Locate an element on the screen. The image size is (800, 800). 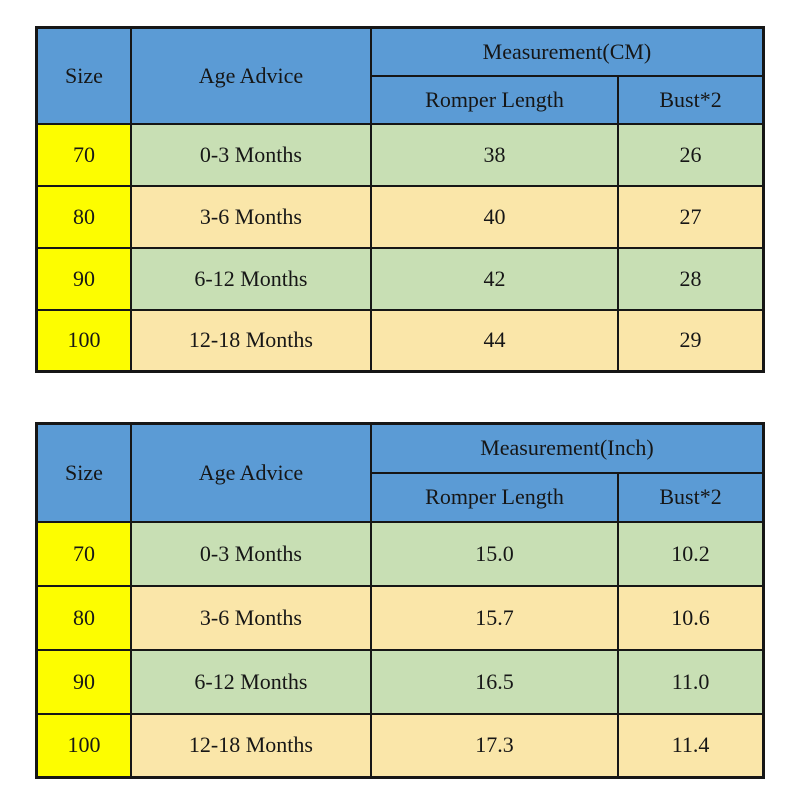
romper-length-cell: 15.7 is located at coordinates (494, 617).